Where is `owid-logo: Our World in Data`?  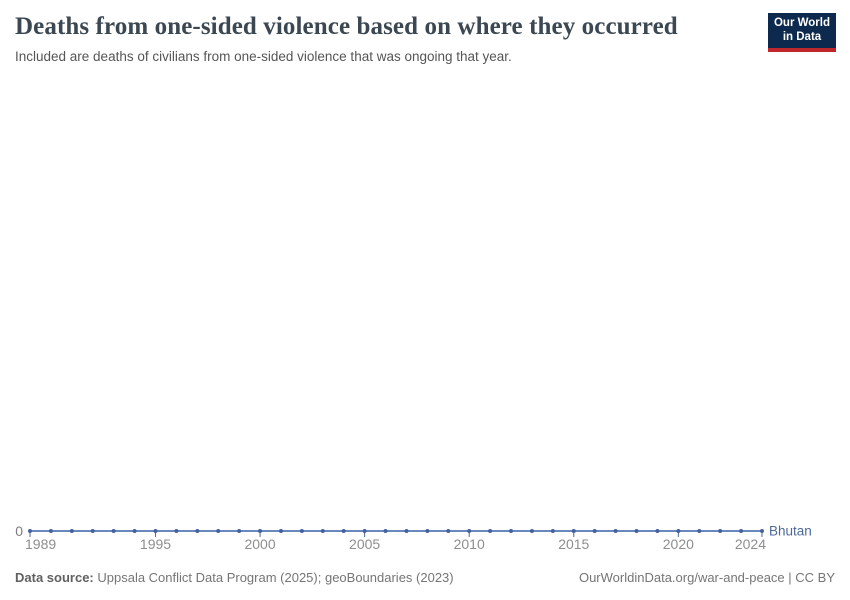 owid-logo: Our World in Data is located at coordinates (802, 32).